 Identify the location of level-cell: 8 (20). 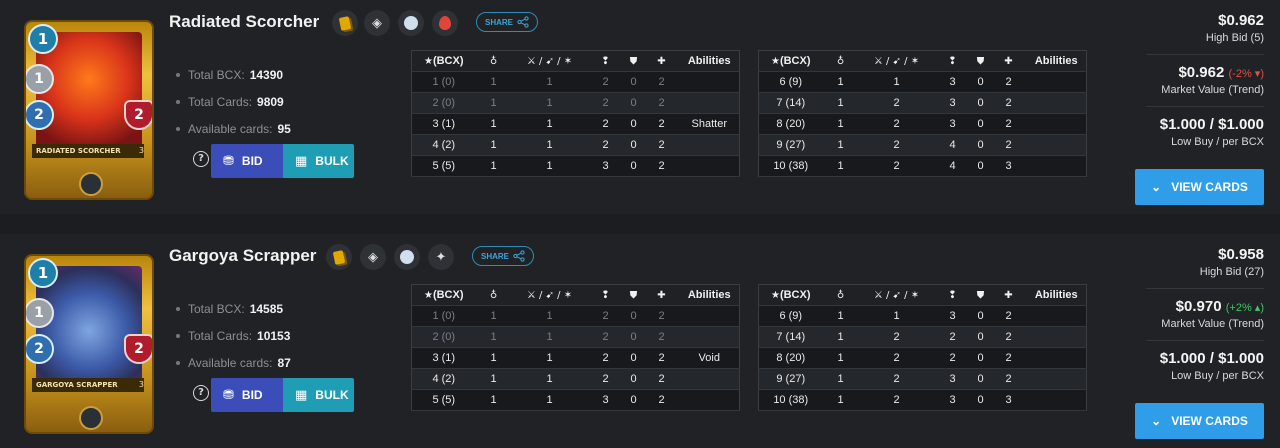
(790, 124).